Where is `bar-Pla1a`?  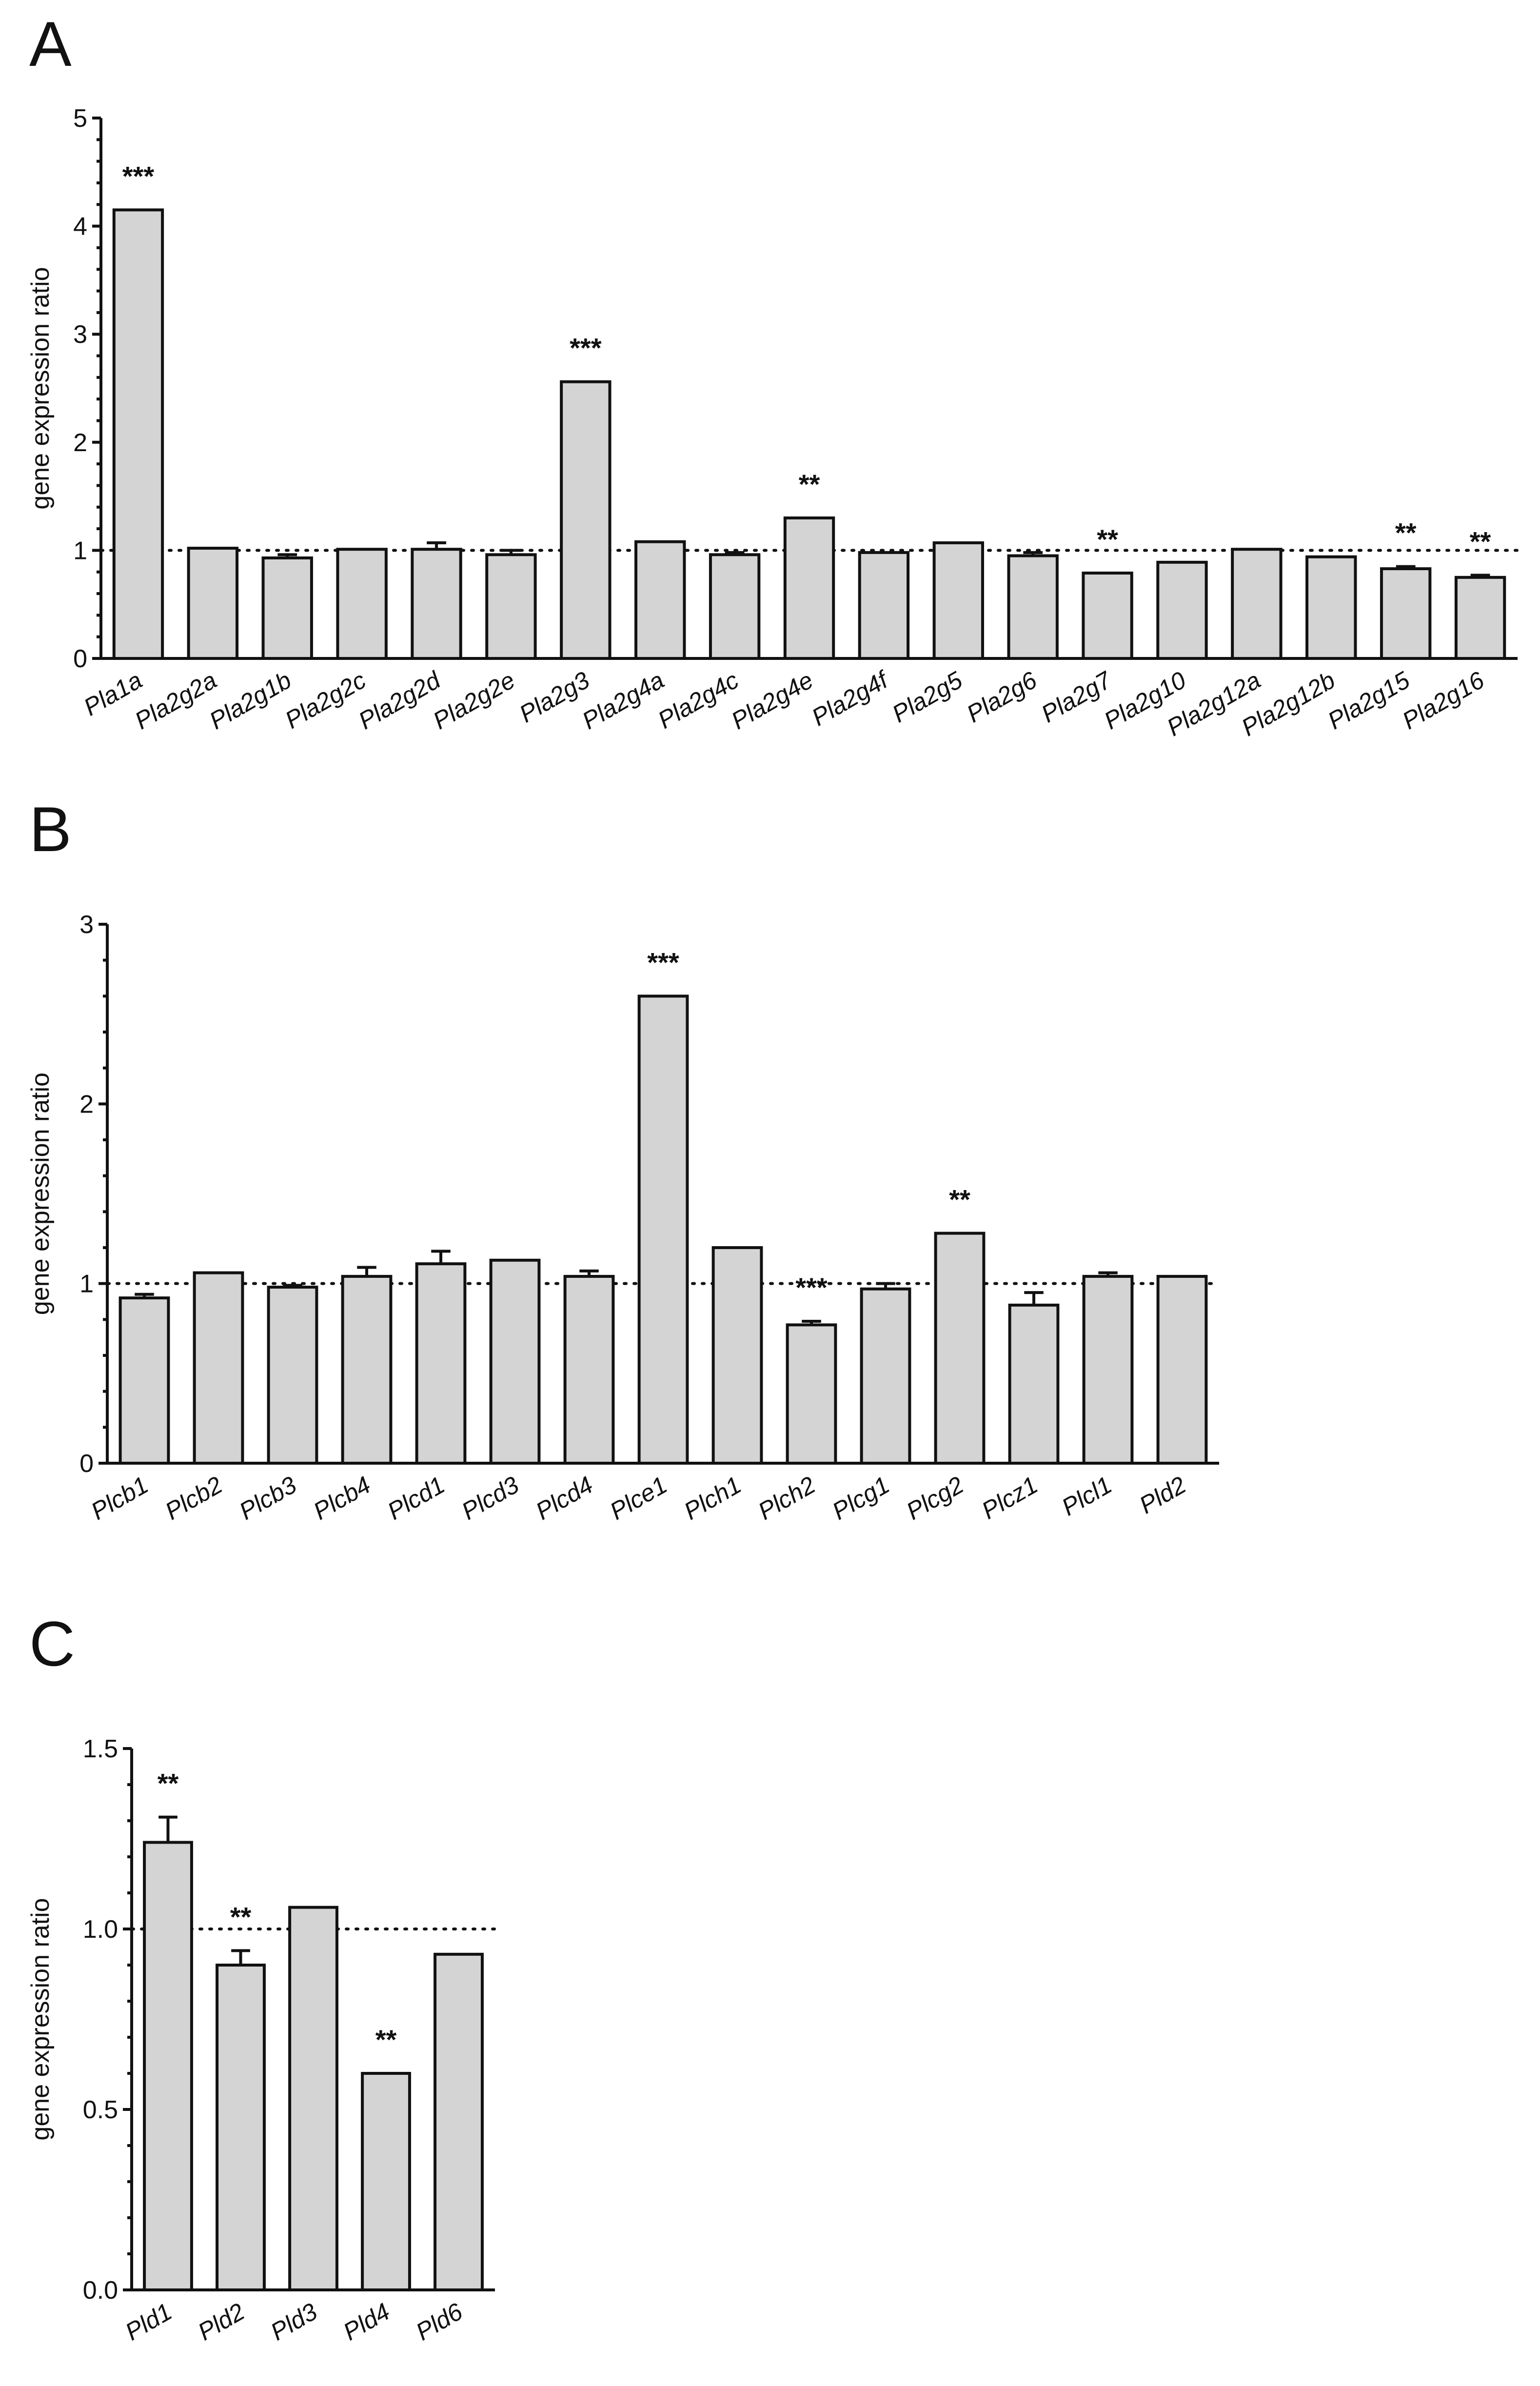
bar-Pla1a is located at coordinates (138, 434).